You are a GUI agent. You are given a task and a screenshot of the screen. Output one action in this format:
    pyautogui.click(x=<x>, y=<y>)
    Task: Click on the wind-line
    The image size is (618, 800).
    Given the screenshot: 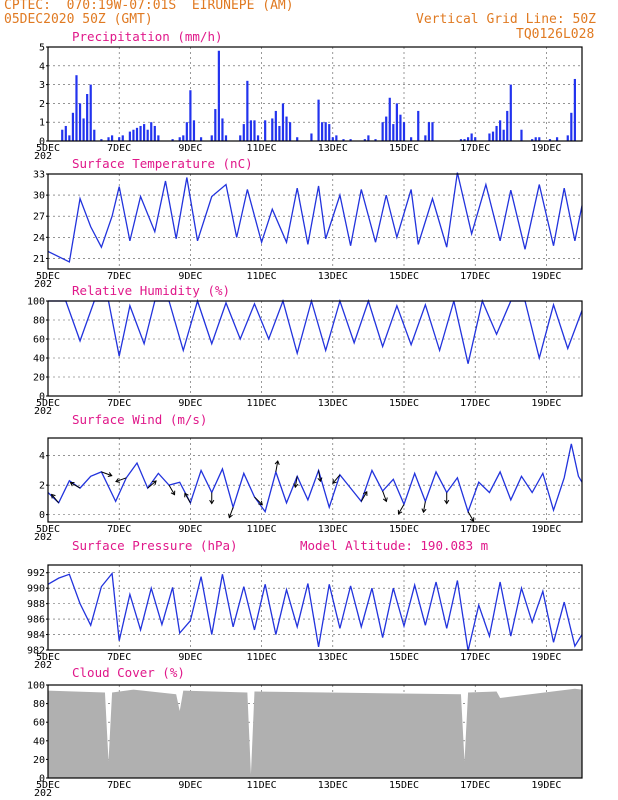 What is the action you would take?
    pyautogui.click(x=315, y=478)
    